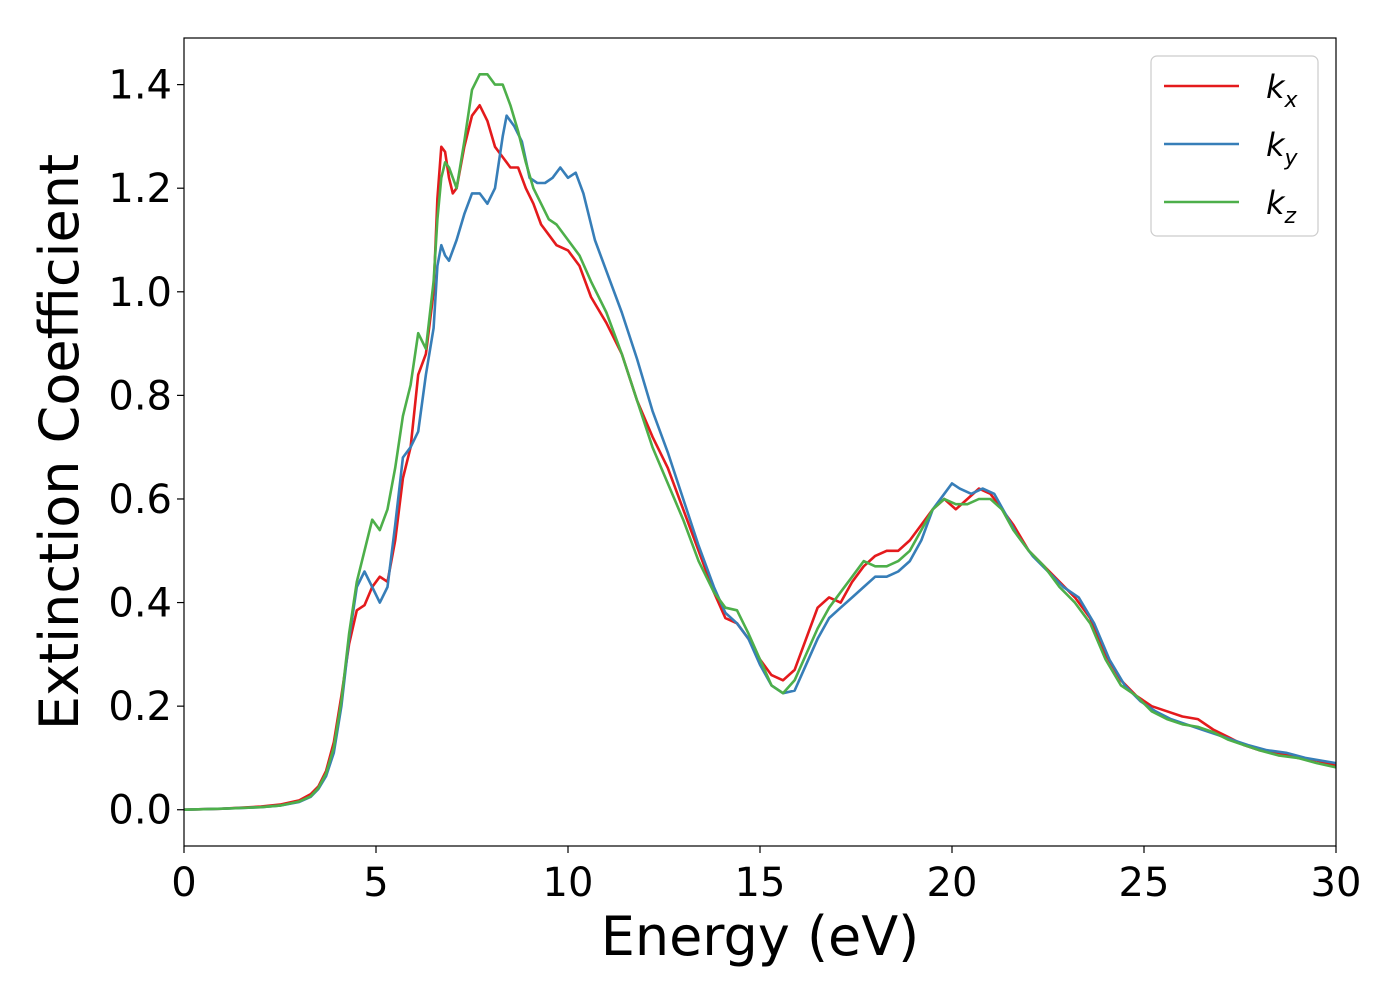 The height and width of the screenshot is (1000, 1400). I want to click on legend-label-sub: z, so click(1290, 216).